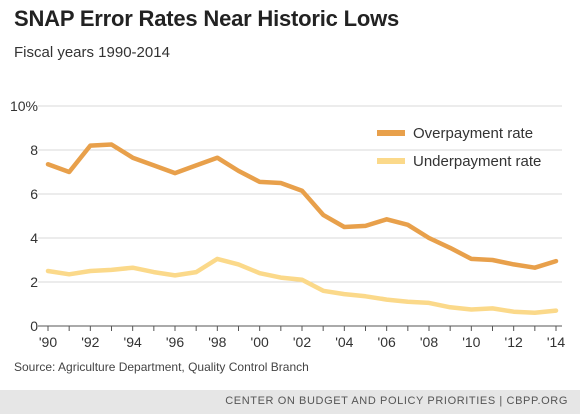 The width and height of the screenshot is (580, 414). What do you see at coordinates (473, 133) in the screenshot?
I see `legend-label-overpayment: Overpayment rate` at bounding box center [473, 133].